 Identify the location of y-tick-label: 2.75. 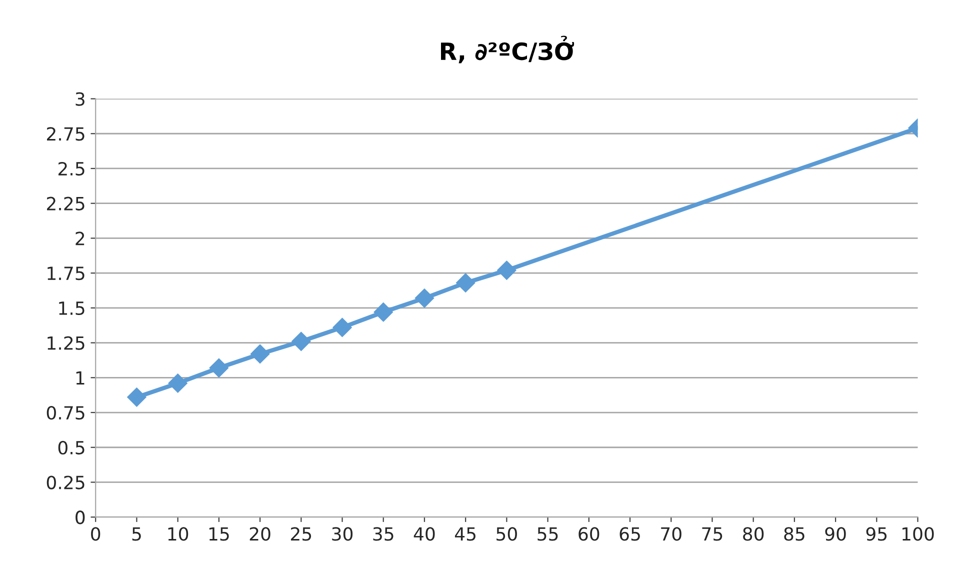
(65, 134).